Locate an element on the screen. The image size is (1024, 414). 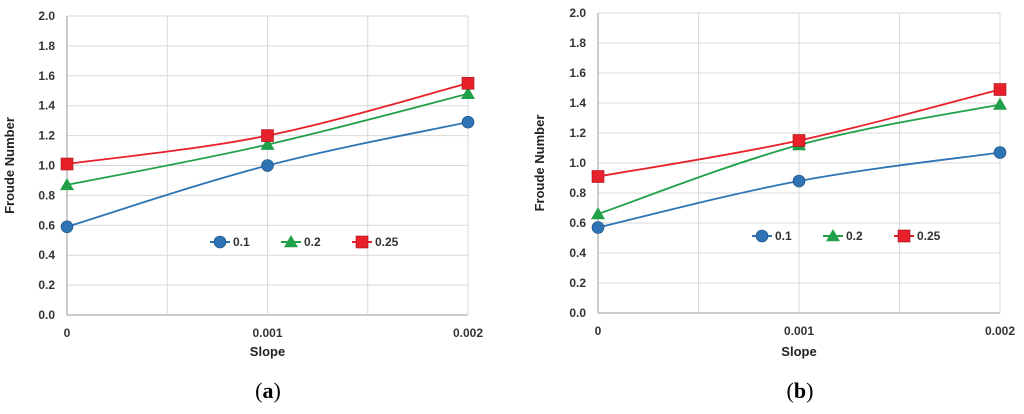
panel-label: (b) is located at coordinates (800, 390).